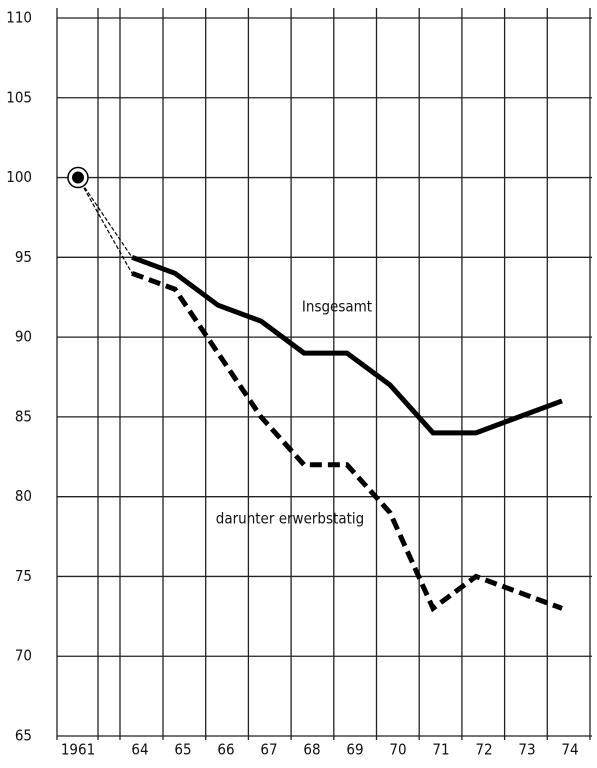 The image size is (597, 768). Describe the element at coordinates (19, 97) in the screenshot. I see `y-tick-label: 105` at that location.